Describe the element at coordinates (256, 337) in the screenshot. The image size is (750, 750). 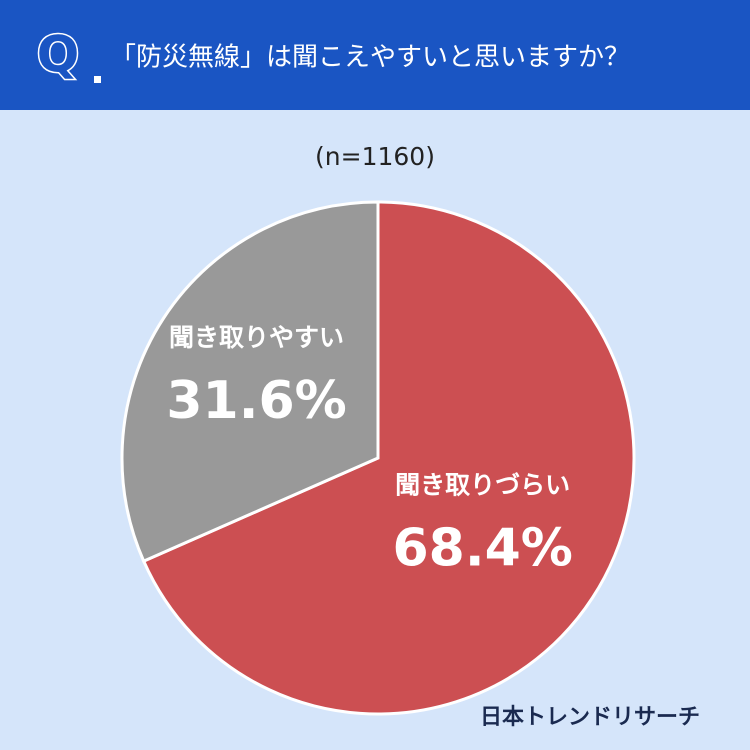
I see `slice-category-label: 聞き取りやすい` at that location.